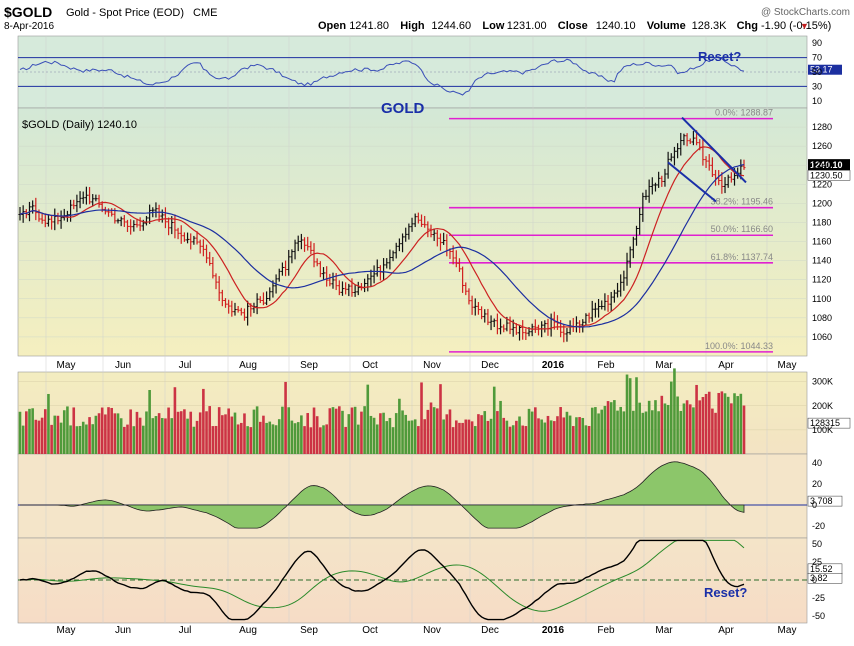  Describe the element at coordinates (402, 108) in the screenshot. I see `gold-annotation: GOLD` at that location.